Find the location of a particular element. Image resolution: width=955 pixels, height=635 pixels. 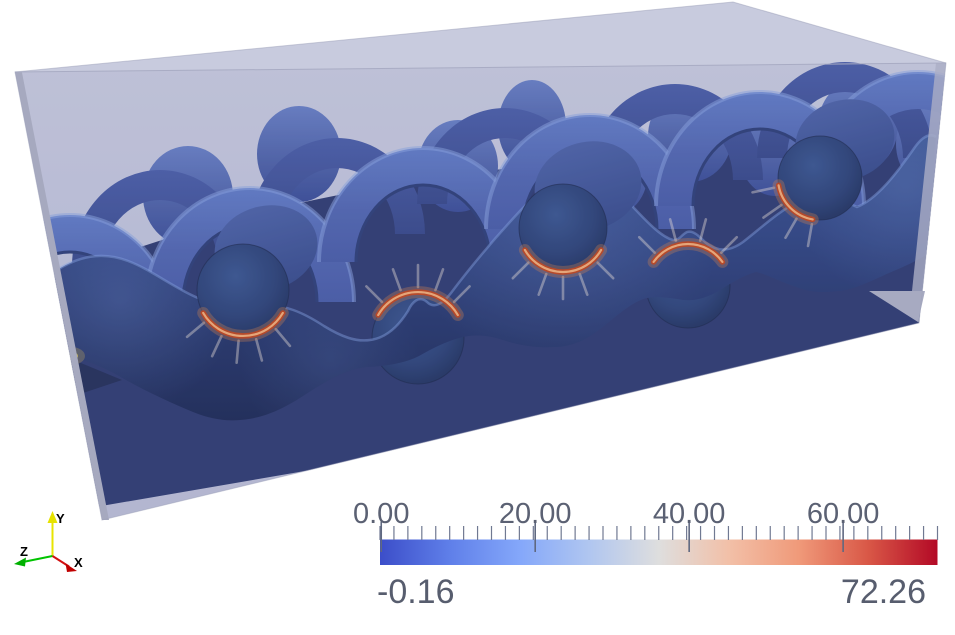

svg-text: 20.00 is located at coordinates (535, 514).